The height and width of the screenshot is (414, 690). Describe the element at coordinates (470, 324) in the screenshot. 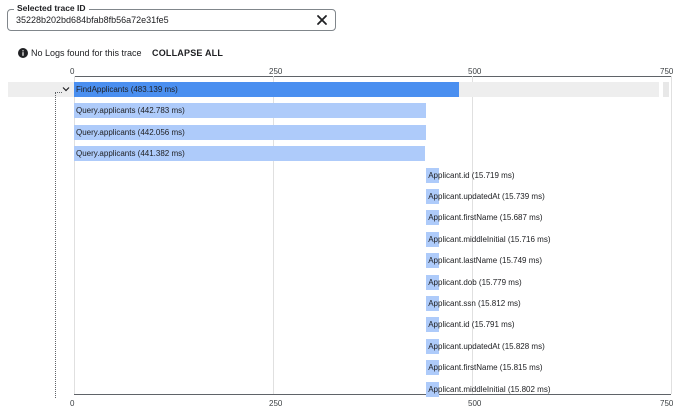

I see `span-bar: Applicant.id (15.791 ms)` at that location.